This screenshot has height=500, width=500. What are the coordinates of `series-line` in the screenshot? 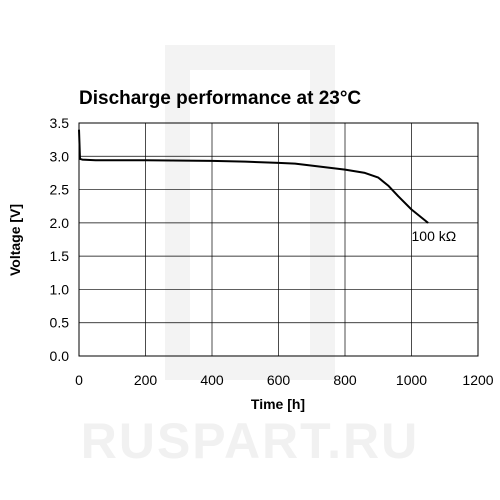 It's located at (253, 176).